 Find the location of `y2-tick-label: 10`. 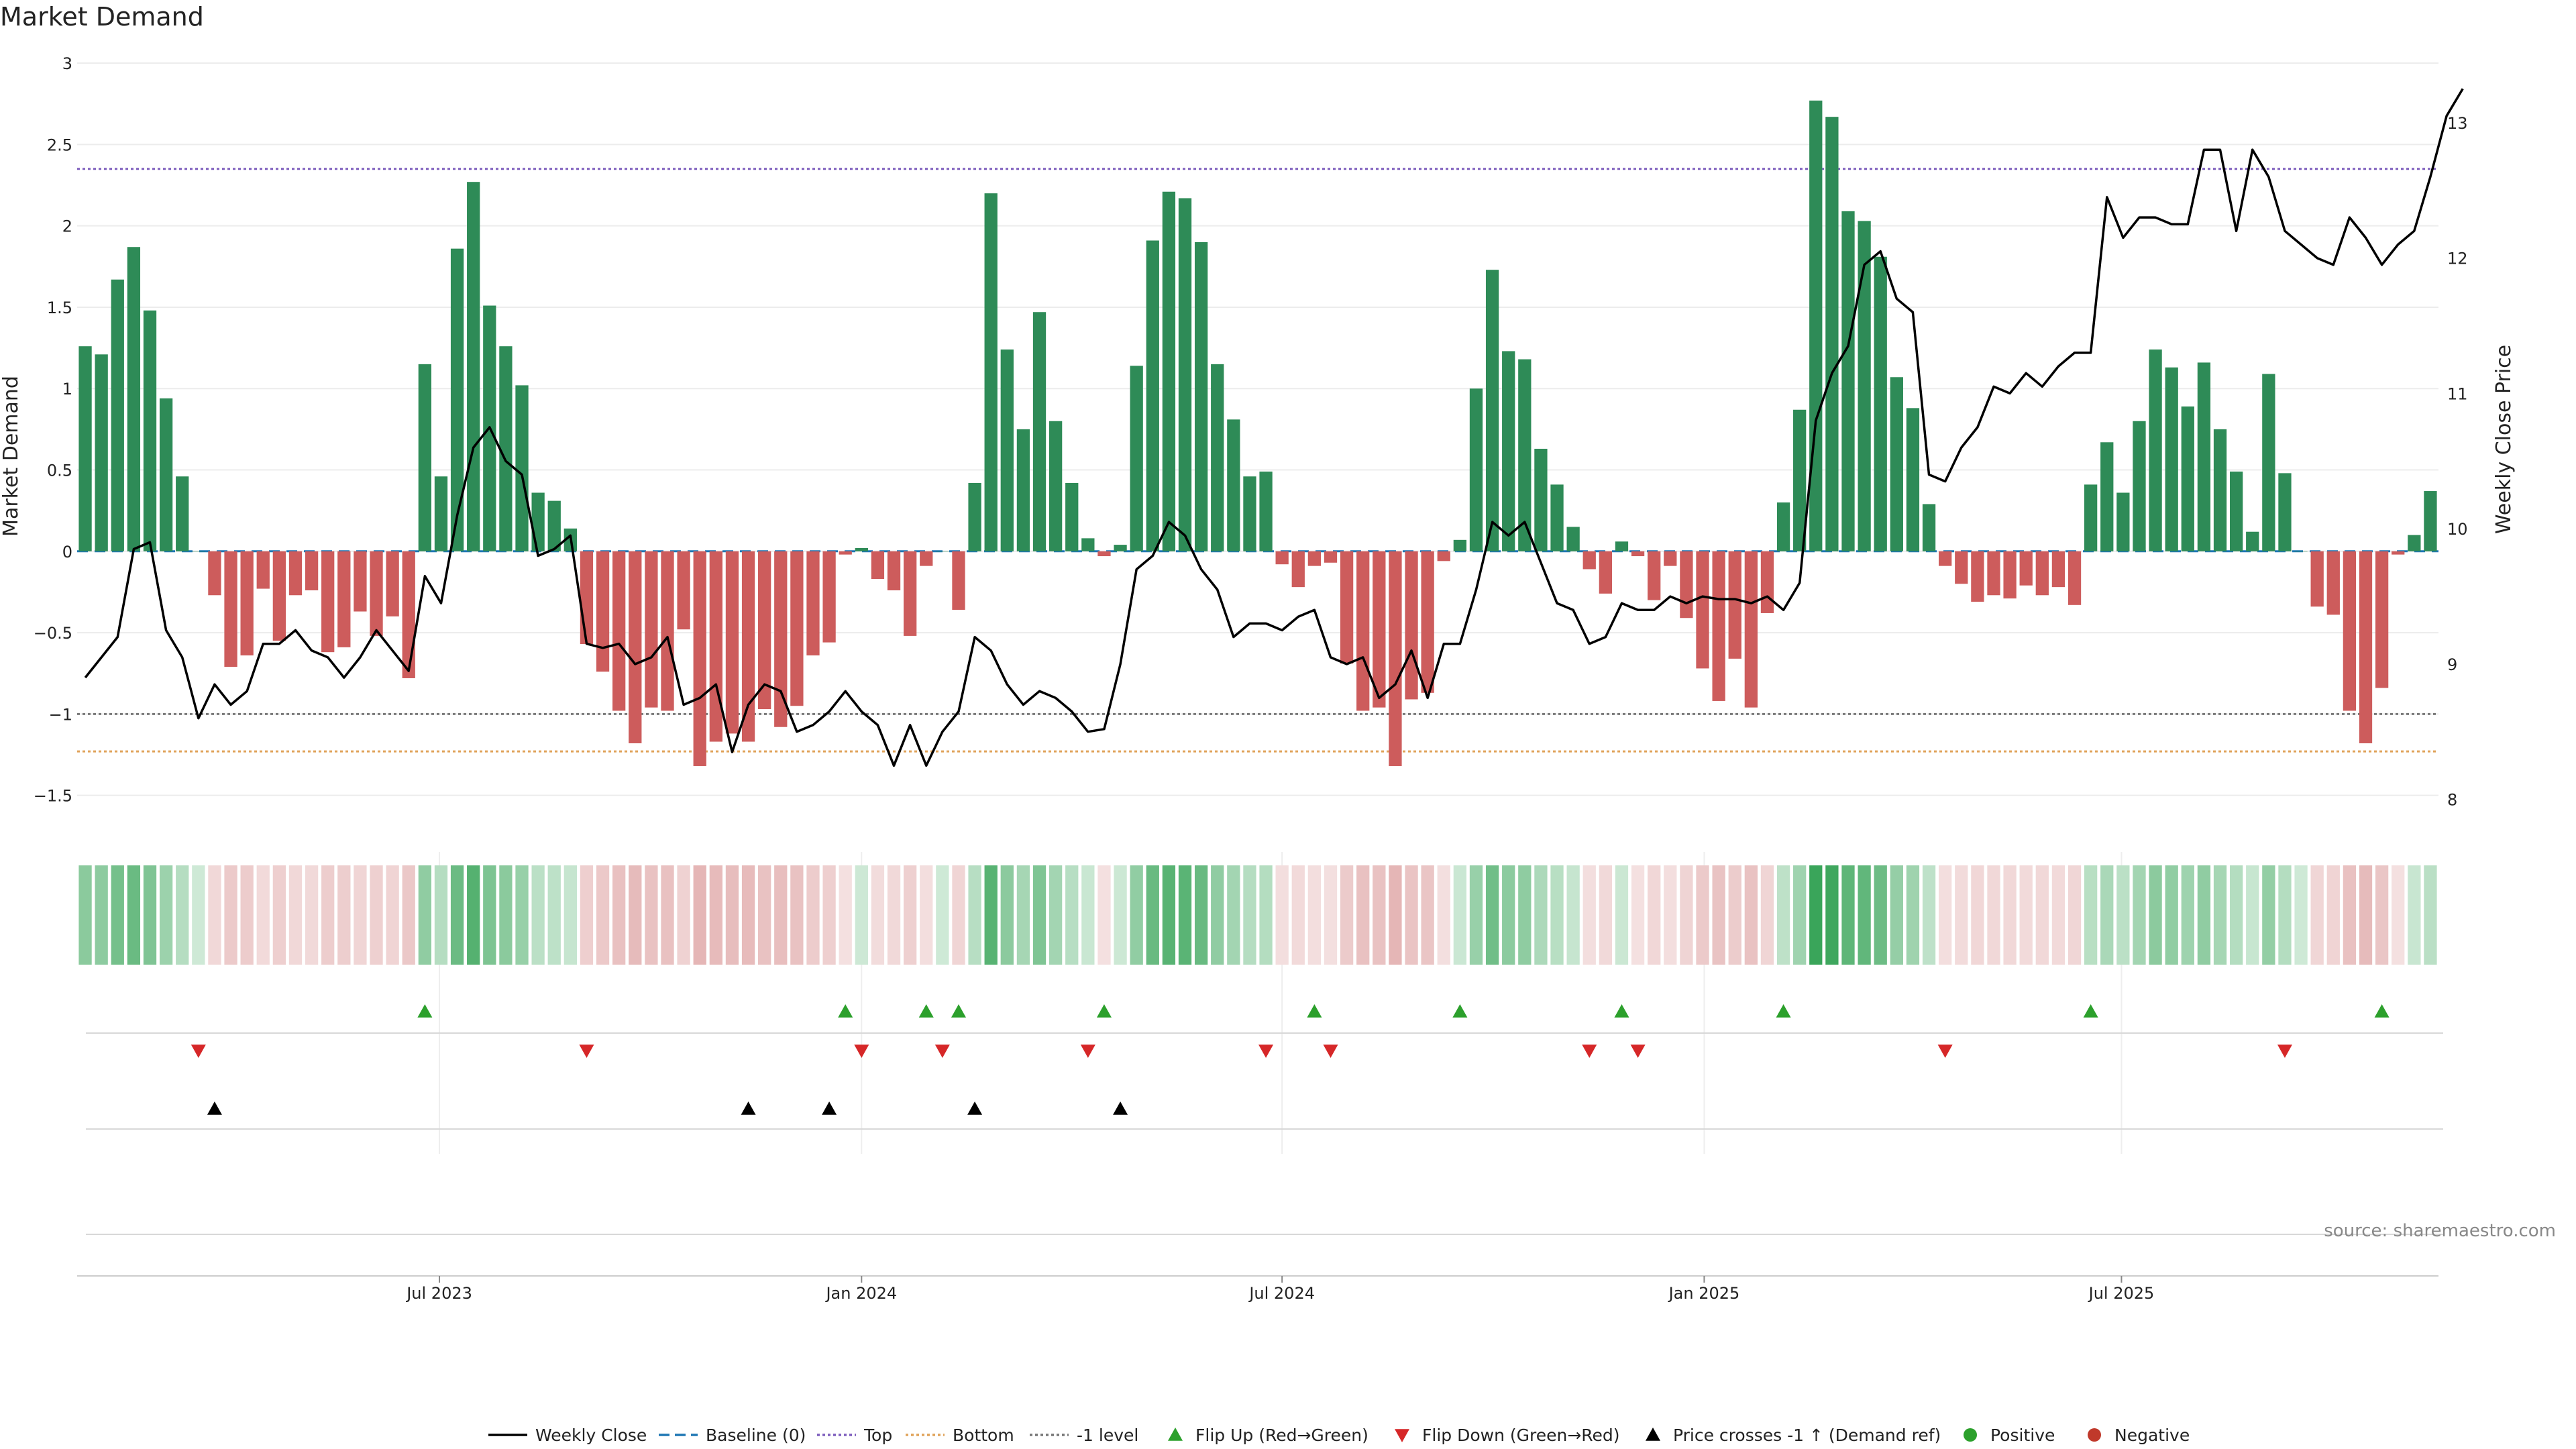

y2-tick-label: 10 is located at coordinates (2457, 529).